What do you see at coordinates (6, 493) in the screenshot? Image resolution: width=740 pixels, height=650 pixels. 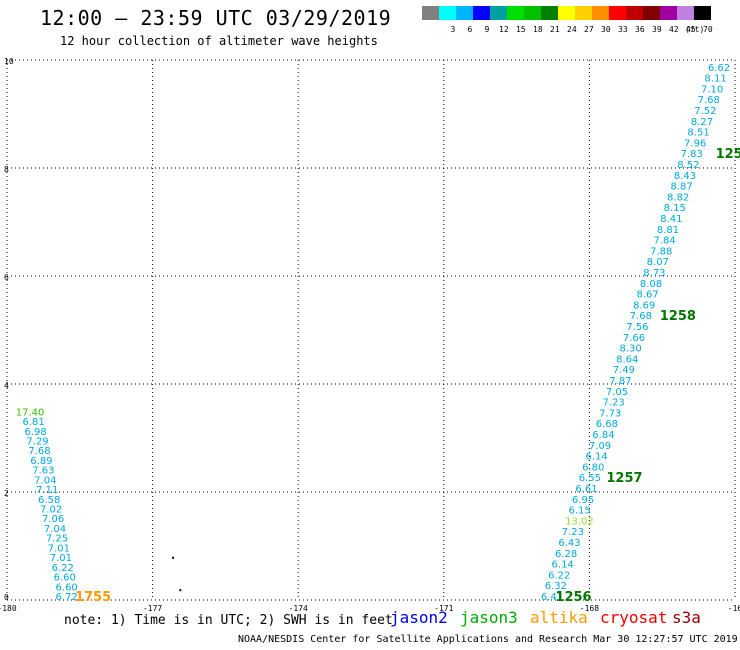 I see `lat-tick-label: 2` at bounding box center [6, 493].